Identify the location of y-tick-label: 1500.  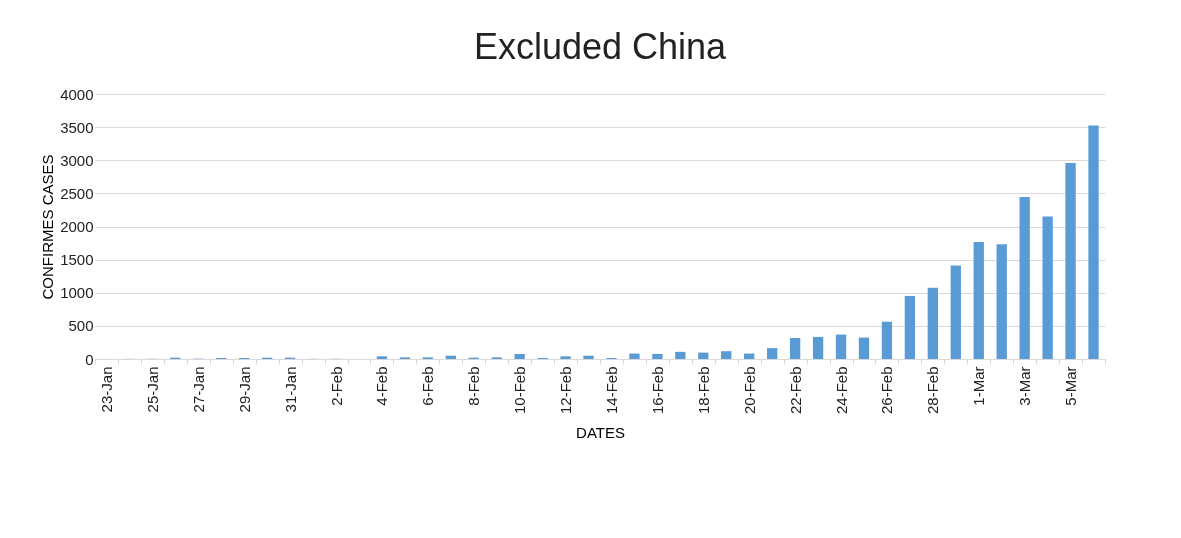
(77, 260).